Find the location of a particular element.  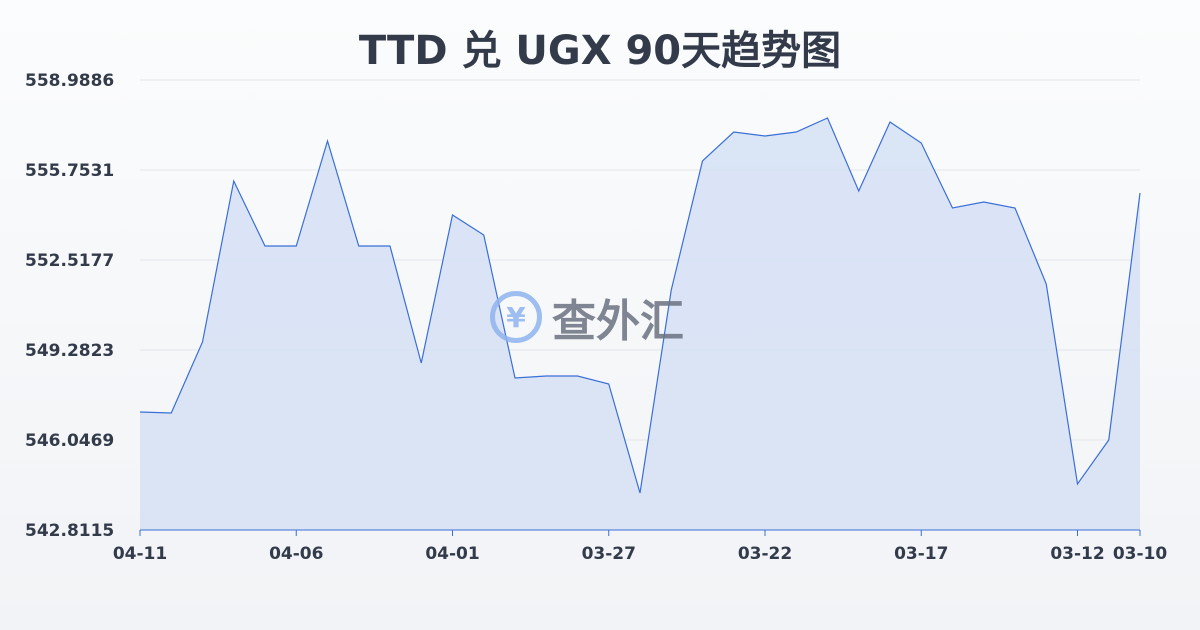

watermark-text: 查外汇 is located at coordinates (618, 321).